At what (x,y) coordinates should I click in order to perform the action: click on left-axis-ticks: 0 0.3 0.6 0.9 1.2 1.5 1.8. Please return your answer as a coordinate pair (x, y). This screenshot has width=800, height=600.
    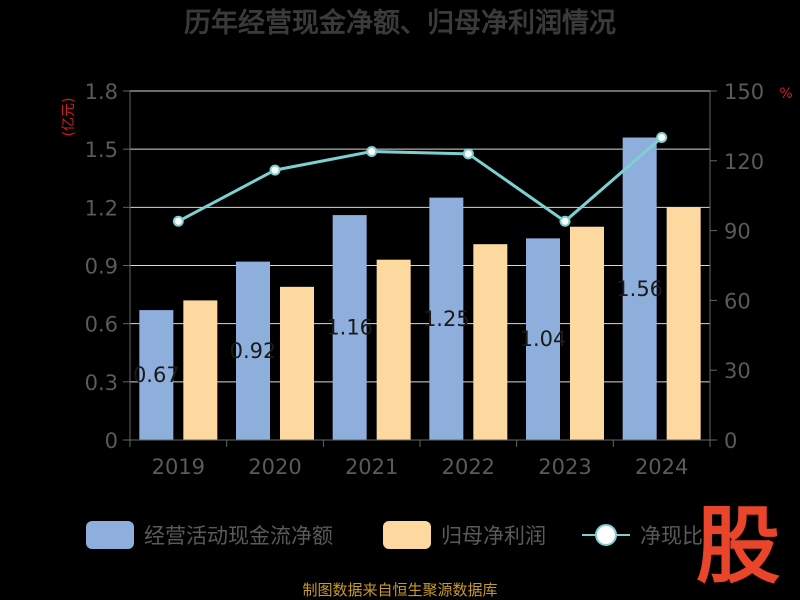
    Looking at the image, I should click on (107, 266).